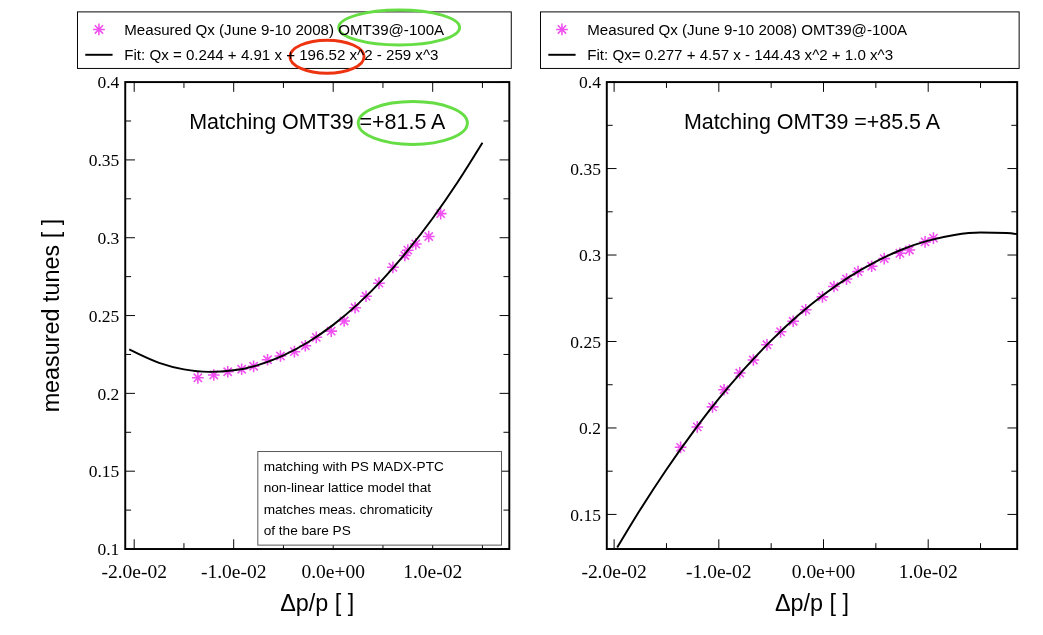 The width and height of the screenshot is (1043, 635). What do you see at coordinates (108, 549) in the screenshot?
I see `y-tick-label: 0.1` at bounding box center [108, 549].